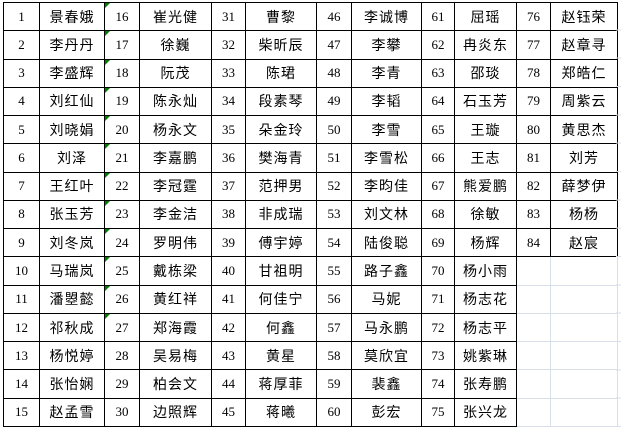  What do you see at coordinates (485, 45) in the screenshot?
I see `person-name-cell: 冉炎东` at bounding box center [485, 45].